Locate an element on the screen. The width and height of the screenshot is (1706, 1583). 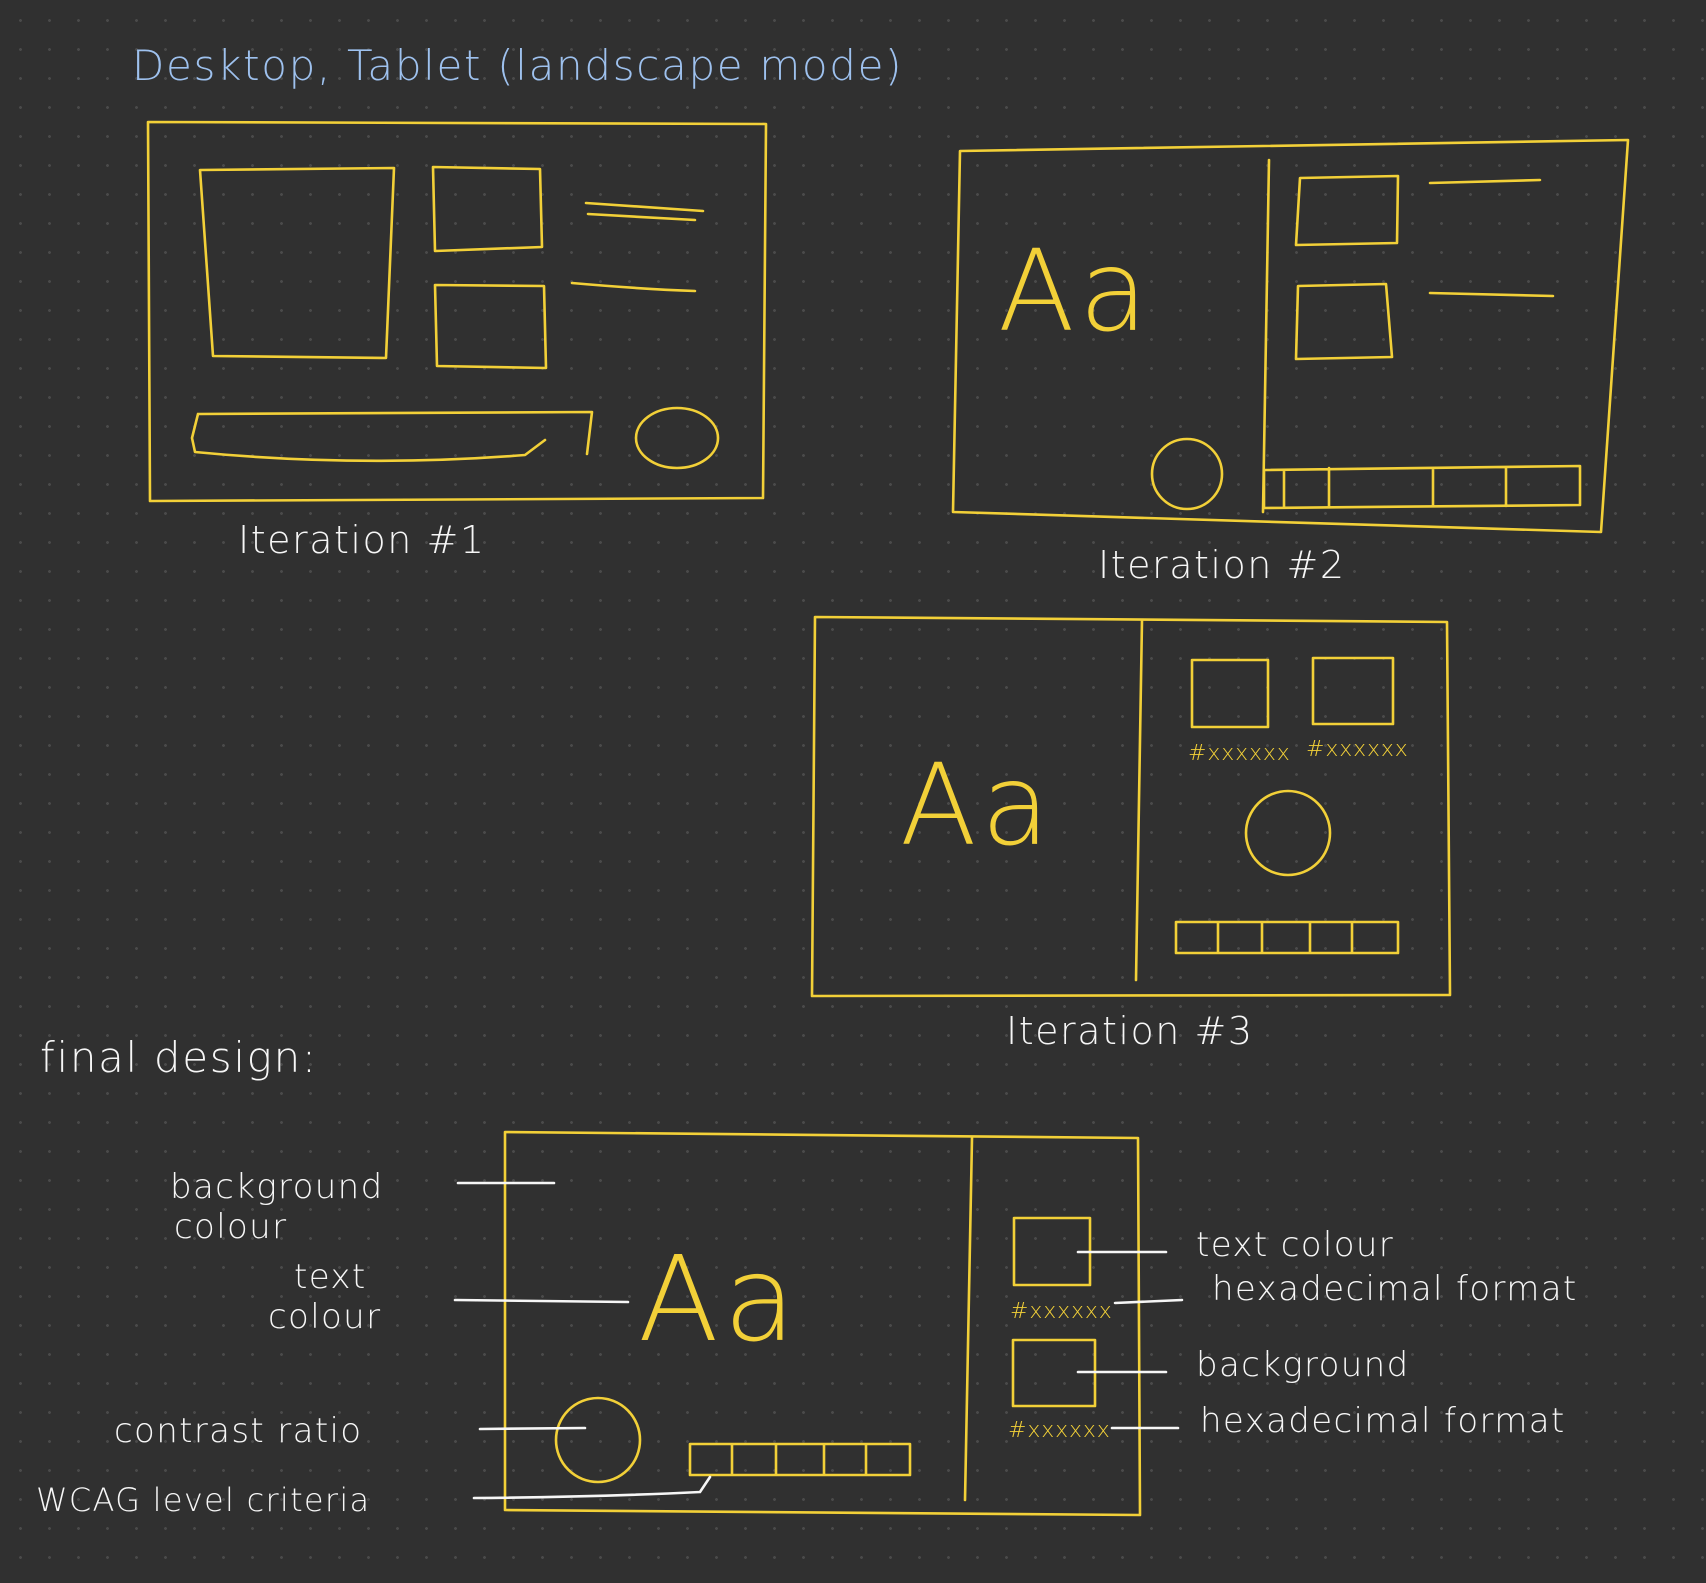
iteration-3-wireframe: Aa #xxxxxx #xxxxxx is located at coordinates (1131, 806).